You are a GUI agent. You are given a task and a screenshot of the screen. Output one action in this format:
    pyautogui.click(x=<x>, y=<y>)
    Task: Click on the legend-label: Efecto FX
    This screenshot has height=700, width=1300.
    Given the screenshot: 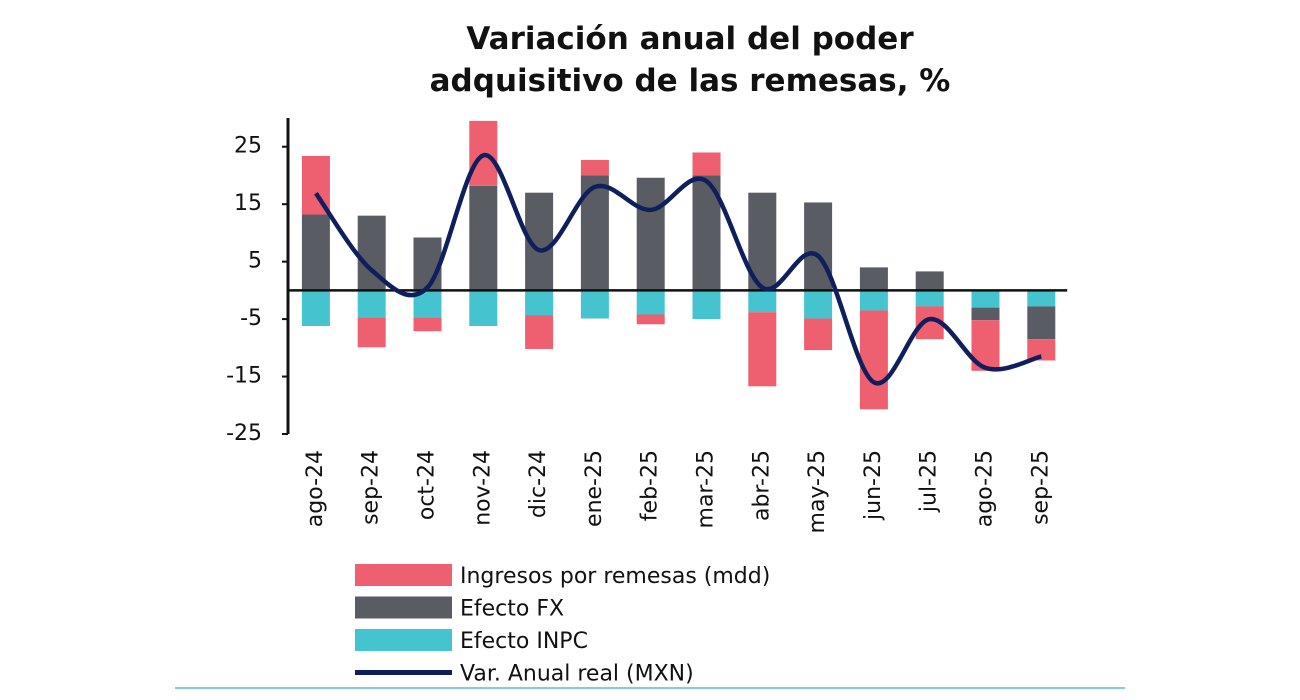 What is the action you would take?
    pyautogui.click(x=512, y=609)
    